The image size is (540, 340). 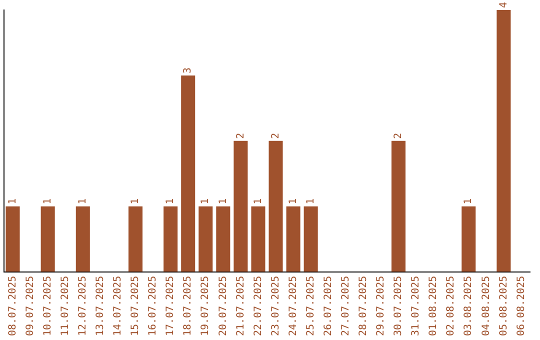 What do you see at coordinates (188, 306) in the screenshot?
I see `x-tick-label: 18.07.2025` at bounding box center [188, 306].